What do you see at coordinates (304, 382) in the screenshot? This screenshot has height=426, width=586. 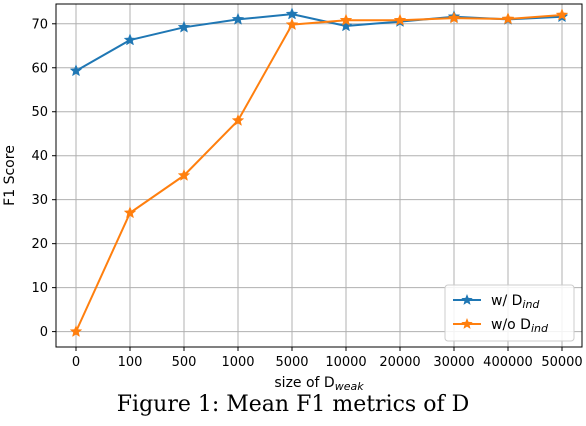 I see `x-axis-label-main: size of D` at bounding box center [304, 382].